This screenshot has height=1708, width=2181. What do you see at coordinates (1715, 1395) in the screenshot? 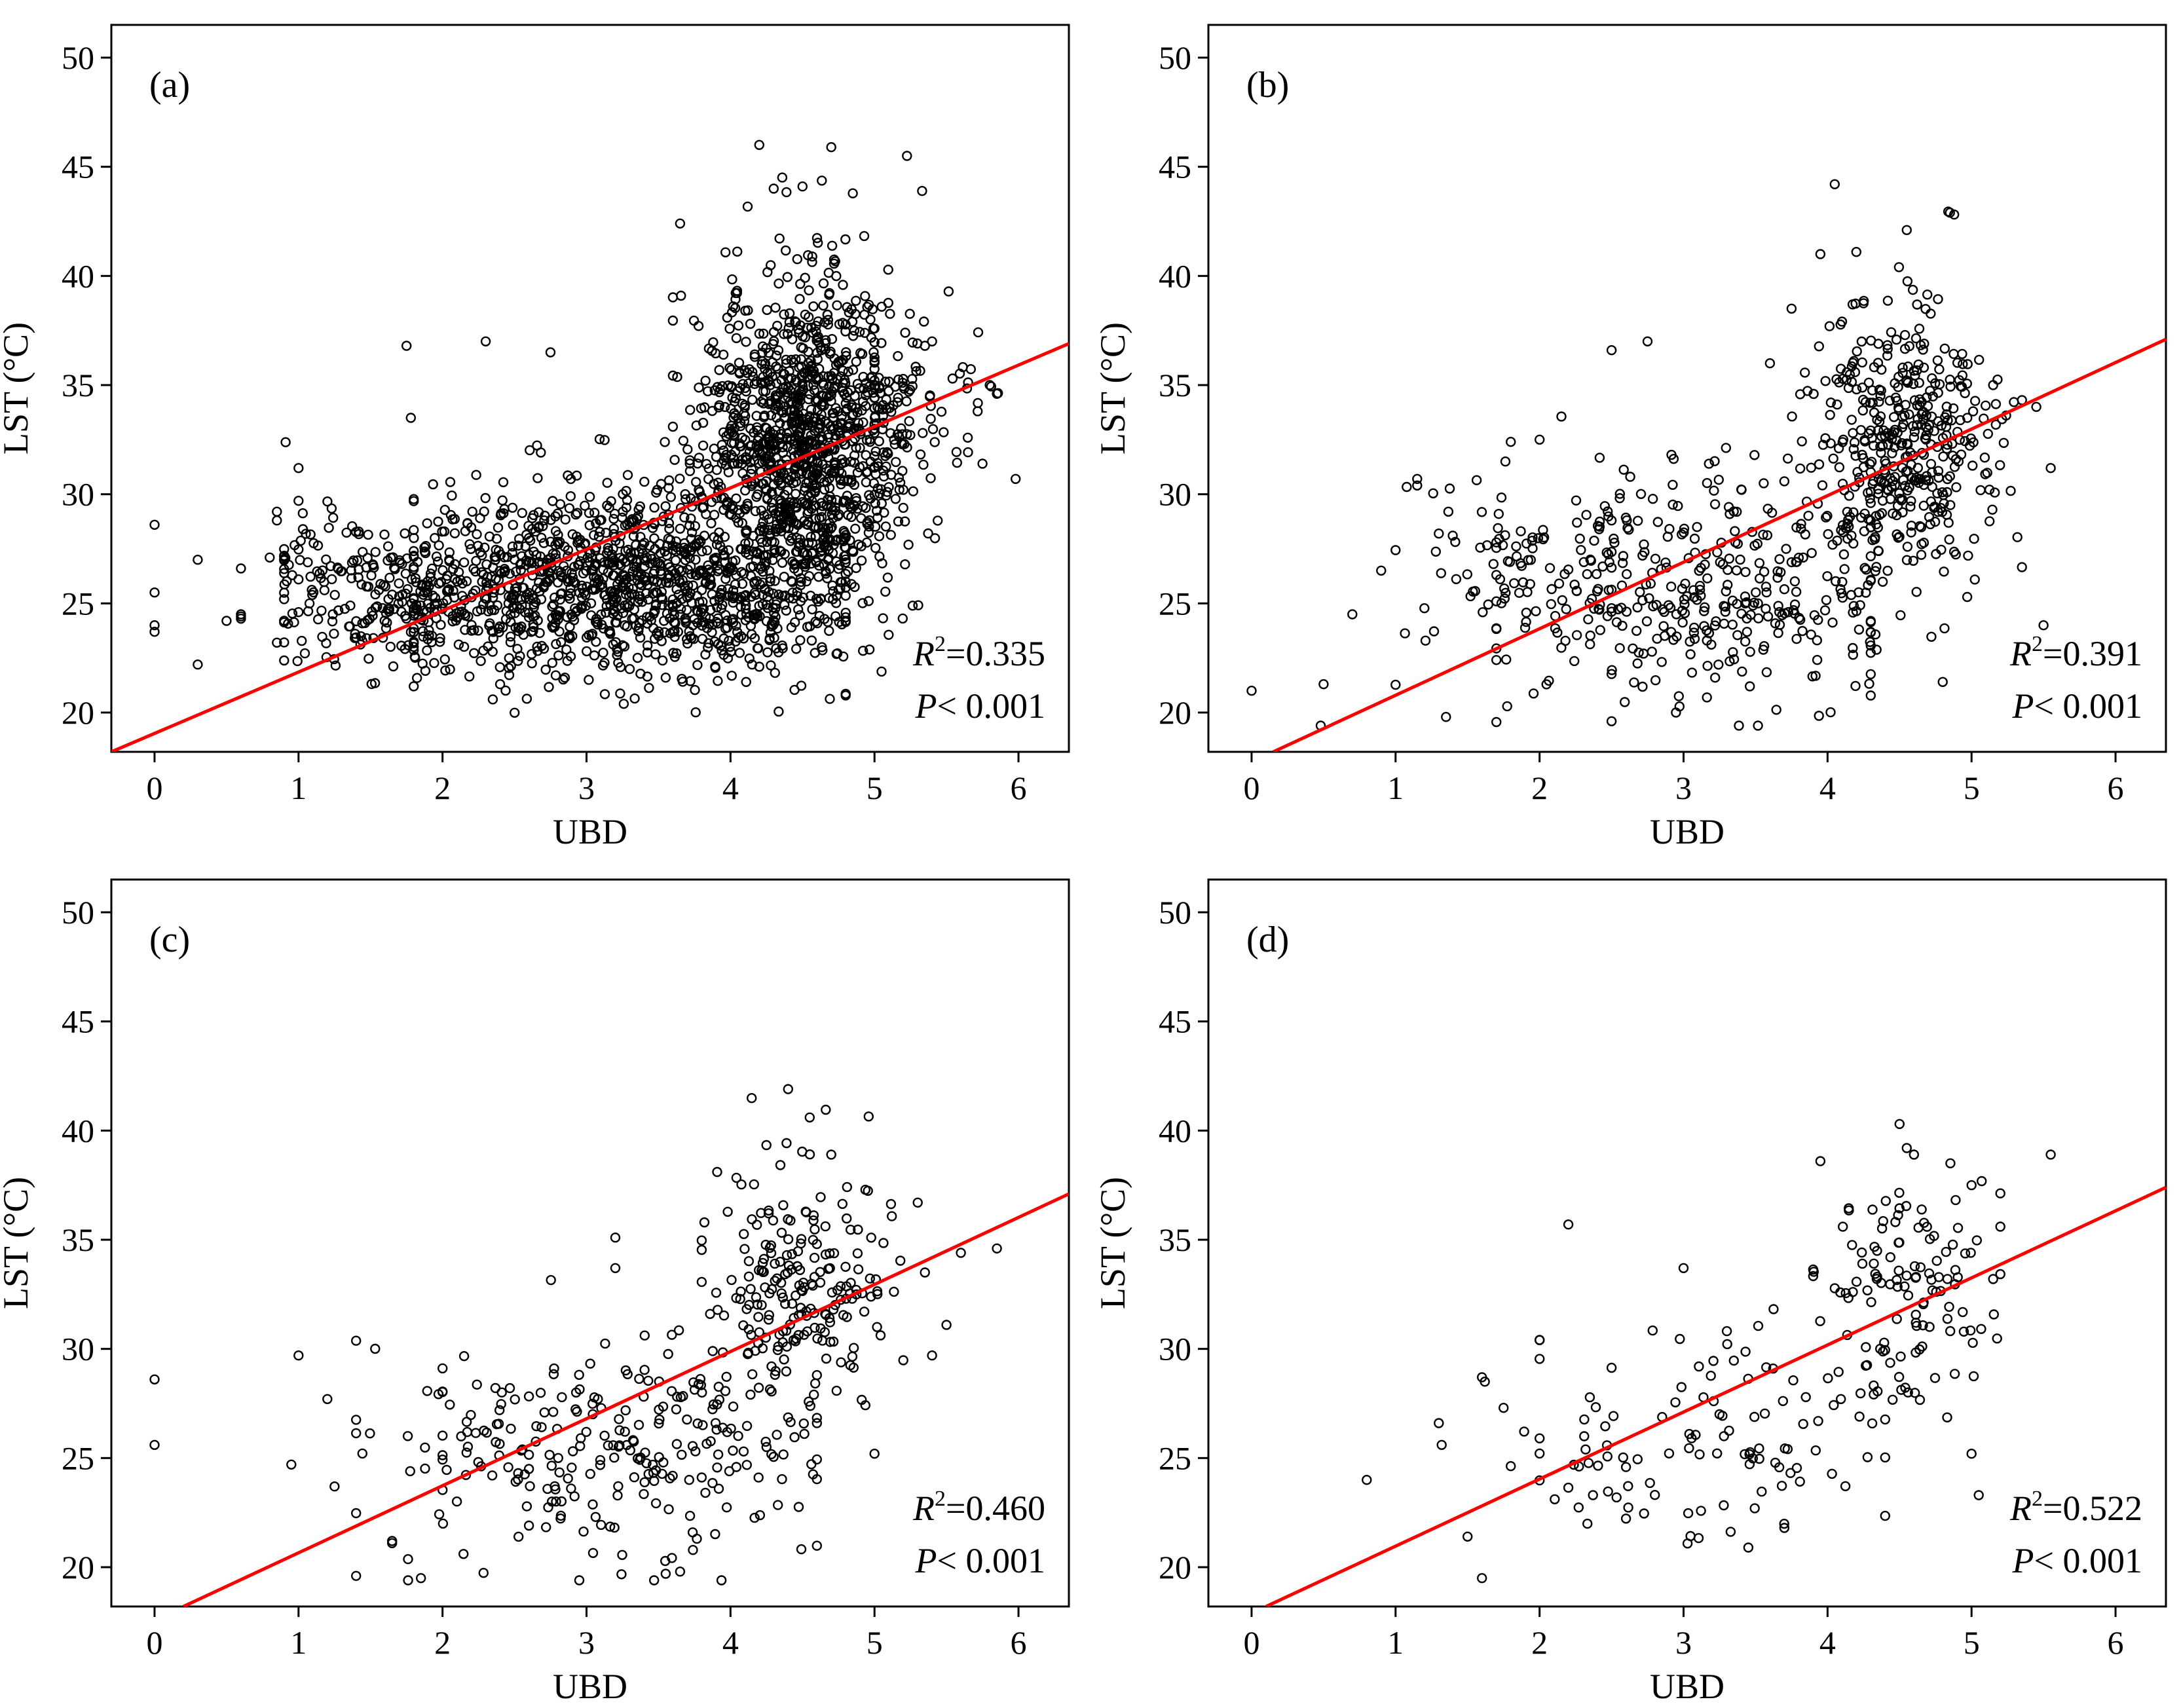
I see `regression-line` at bounding box center [1715, 1395].